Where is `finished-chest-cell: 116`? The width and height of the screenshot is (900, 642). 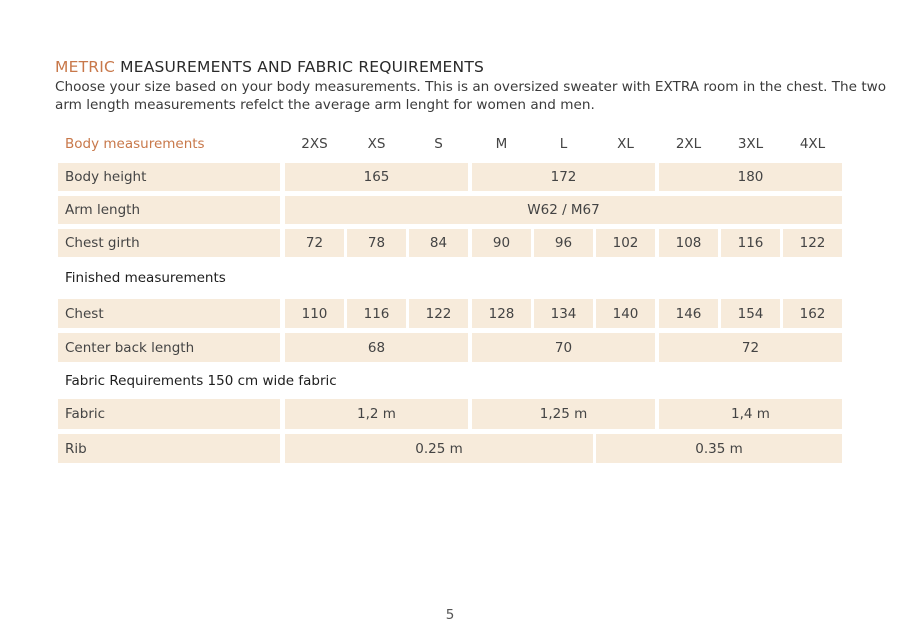 finished-chest-cell: 116 is located at coordinates (376, 313).